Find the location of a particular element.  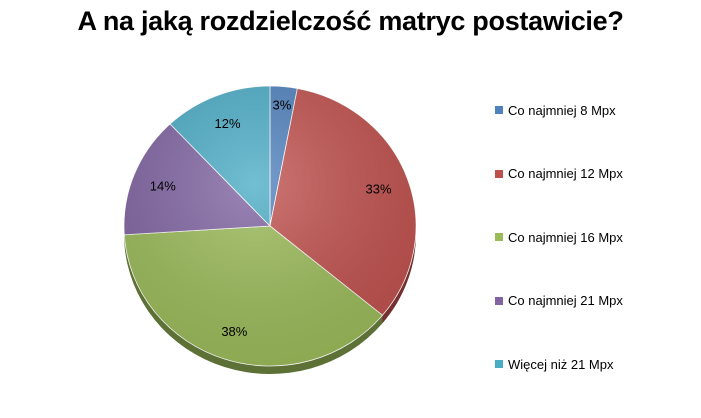

legend-label: Co najmniej 8 Mpx is located at coordinates (562, 110).